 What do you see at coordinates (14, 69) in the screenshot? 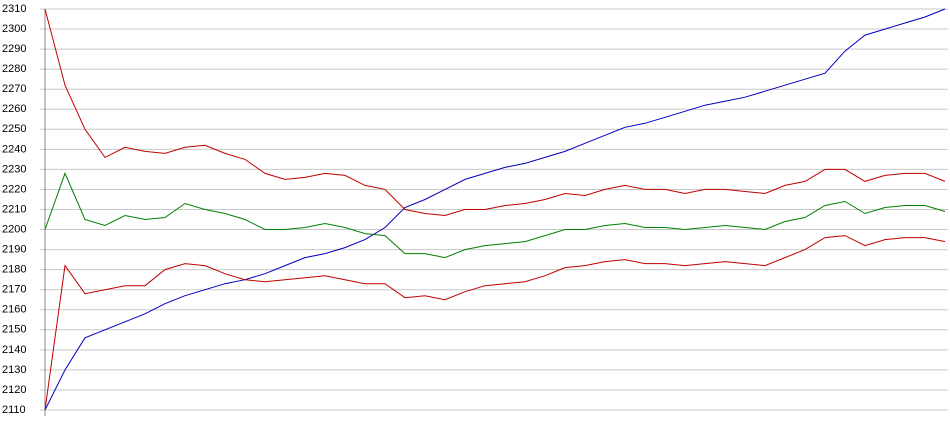
I see `y-tick-label: 2280` at bounding box center [14, 69].